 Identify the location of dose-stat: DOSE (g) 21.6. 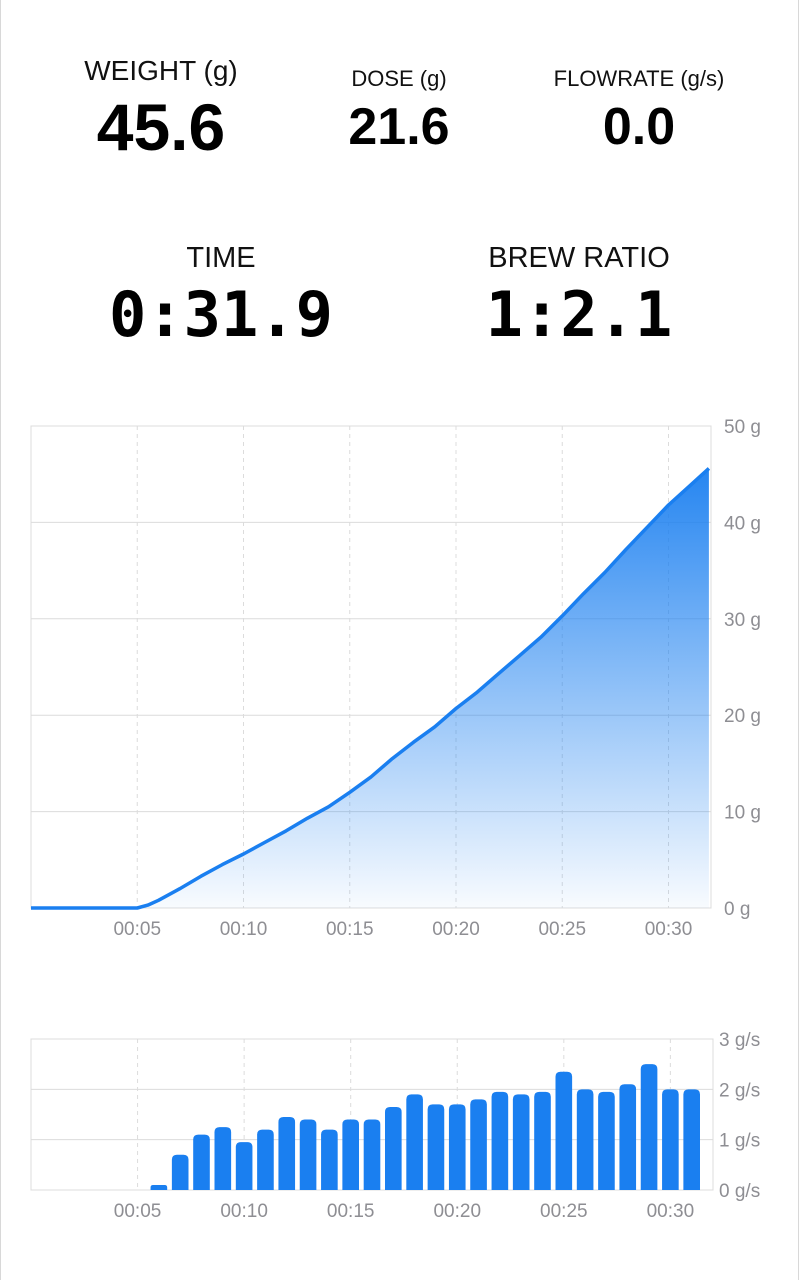
(399, 112).